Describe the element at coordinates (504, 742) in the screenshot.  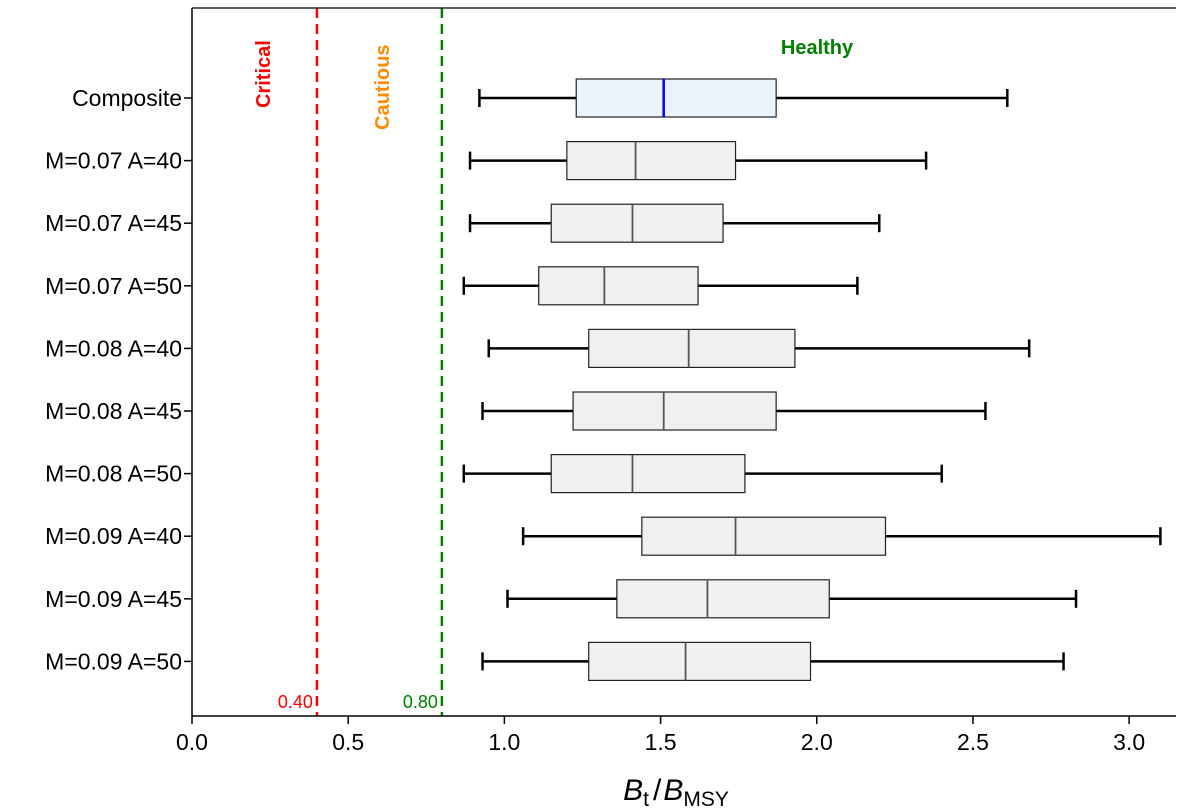
I see `x-tick-label: 1.0` at that location.